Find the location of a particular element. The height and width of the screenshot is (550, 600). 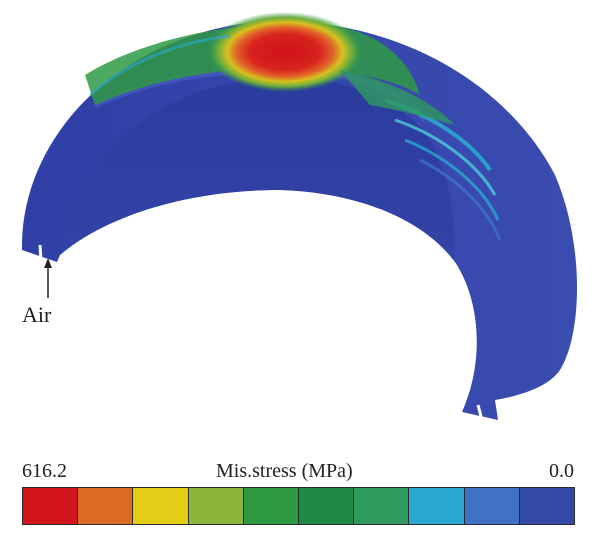

stress-band-green-right is located at coordinates (397, 97).